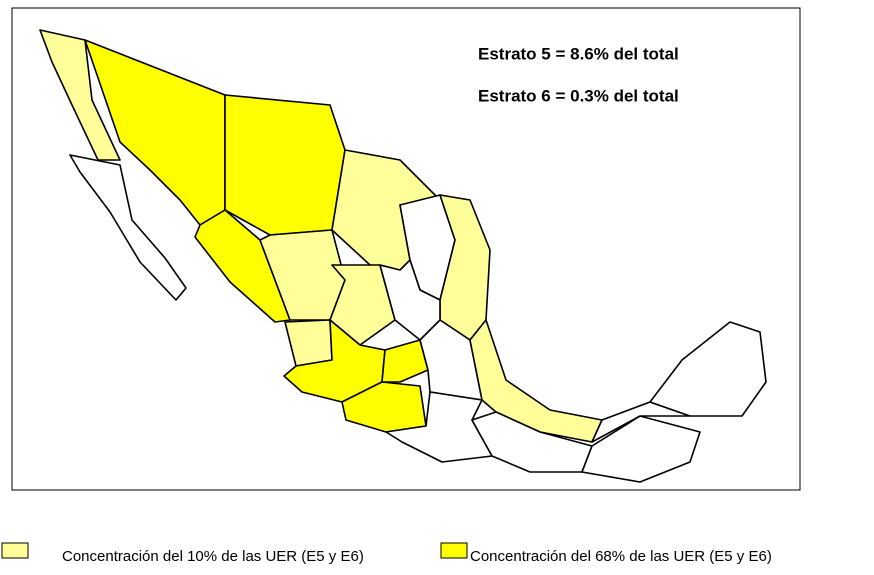 This screenshot has height=575, width=874. Describe the element at coordinates (708, 369) in the screenshot. I see `peninsula` at that location.